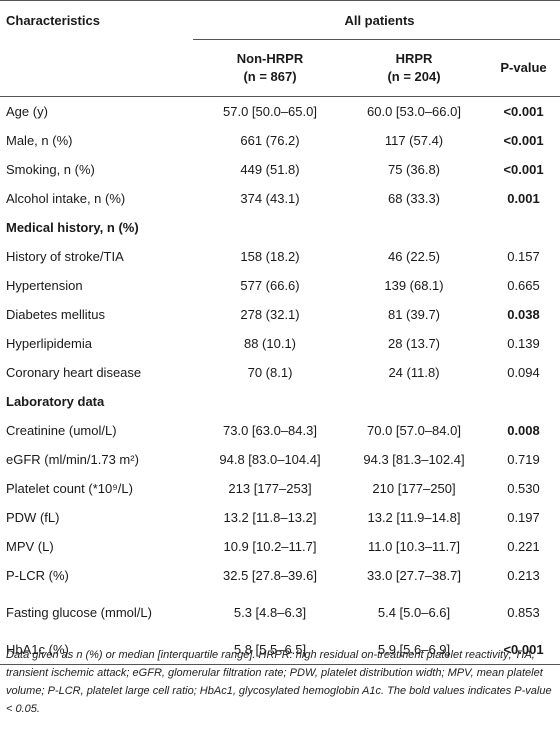 The height and width of the screenshot is (733, 560). I want to click on non-hrpr-value: 5.3 [4.8–6.3], so click(270, 612).